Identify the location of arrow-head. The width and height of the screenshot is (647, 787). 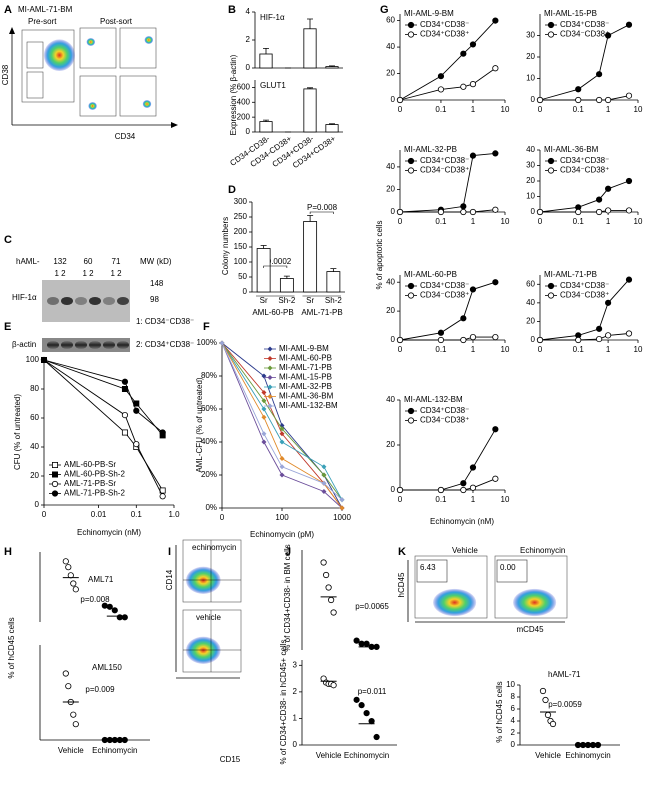
(174, 125).